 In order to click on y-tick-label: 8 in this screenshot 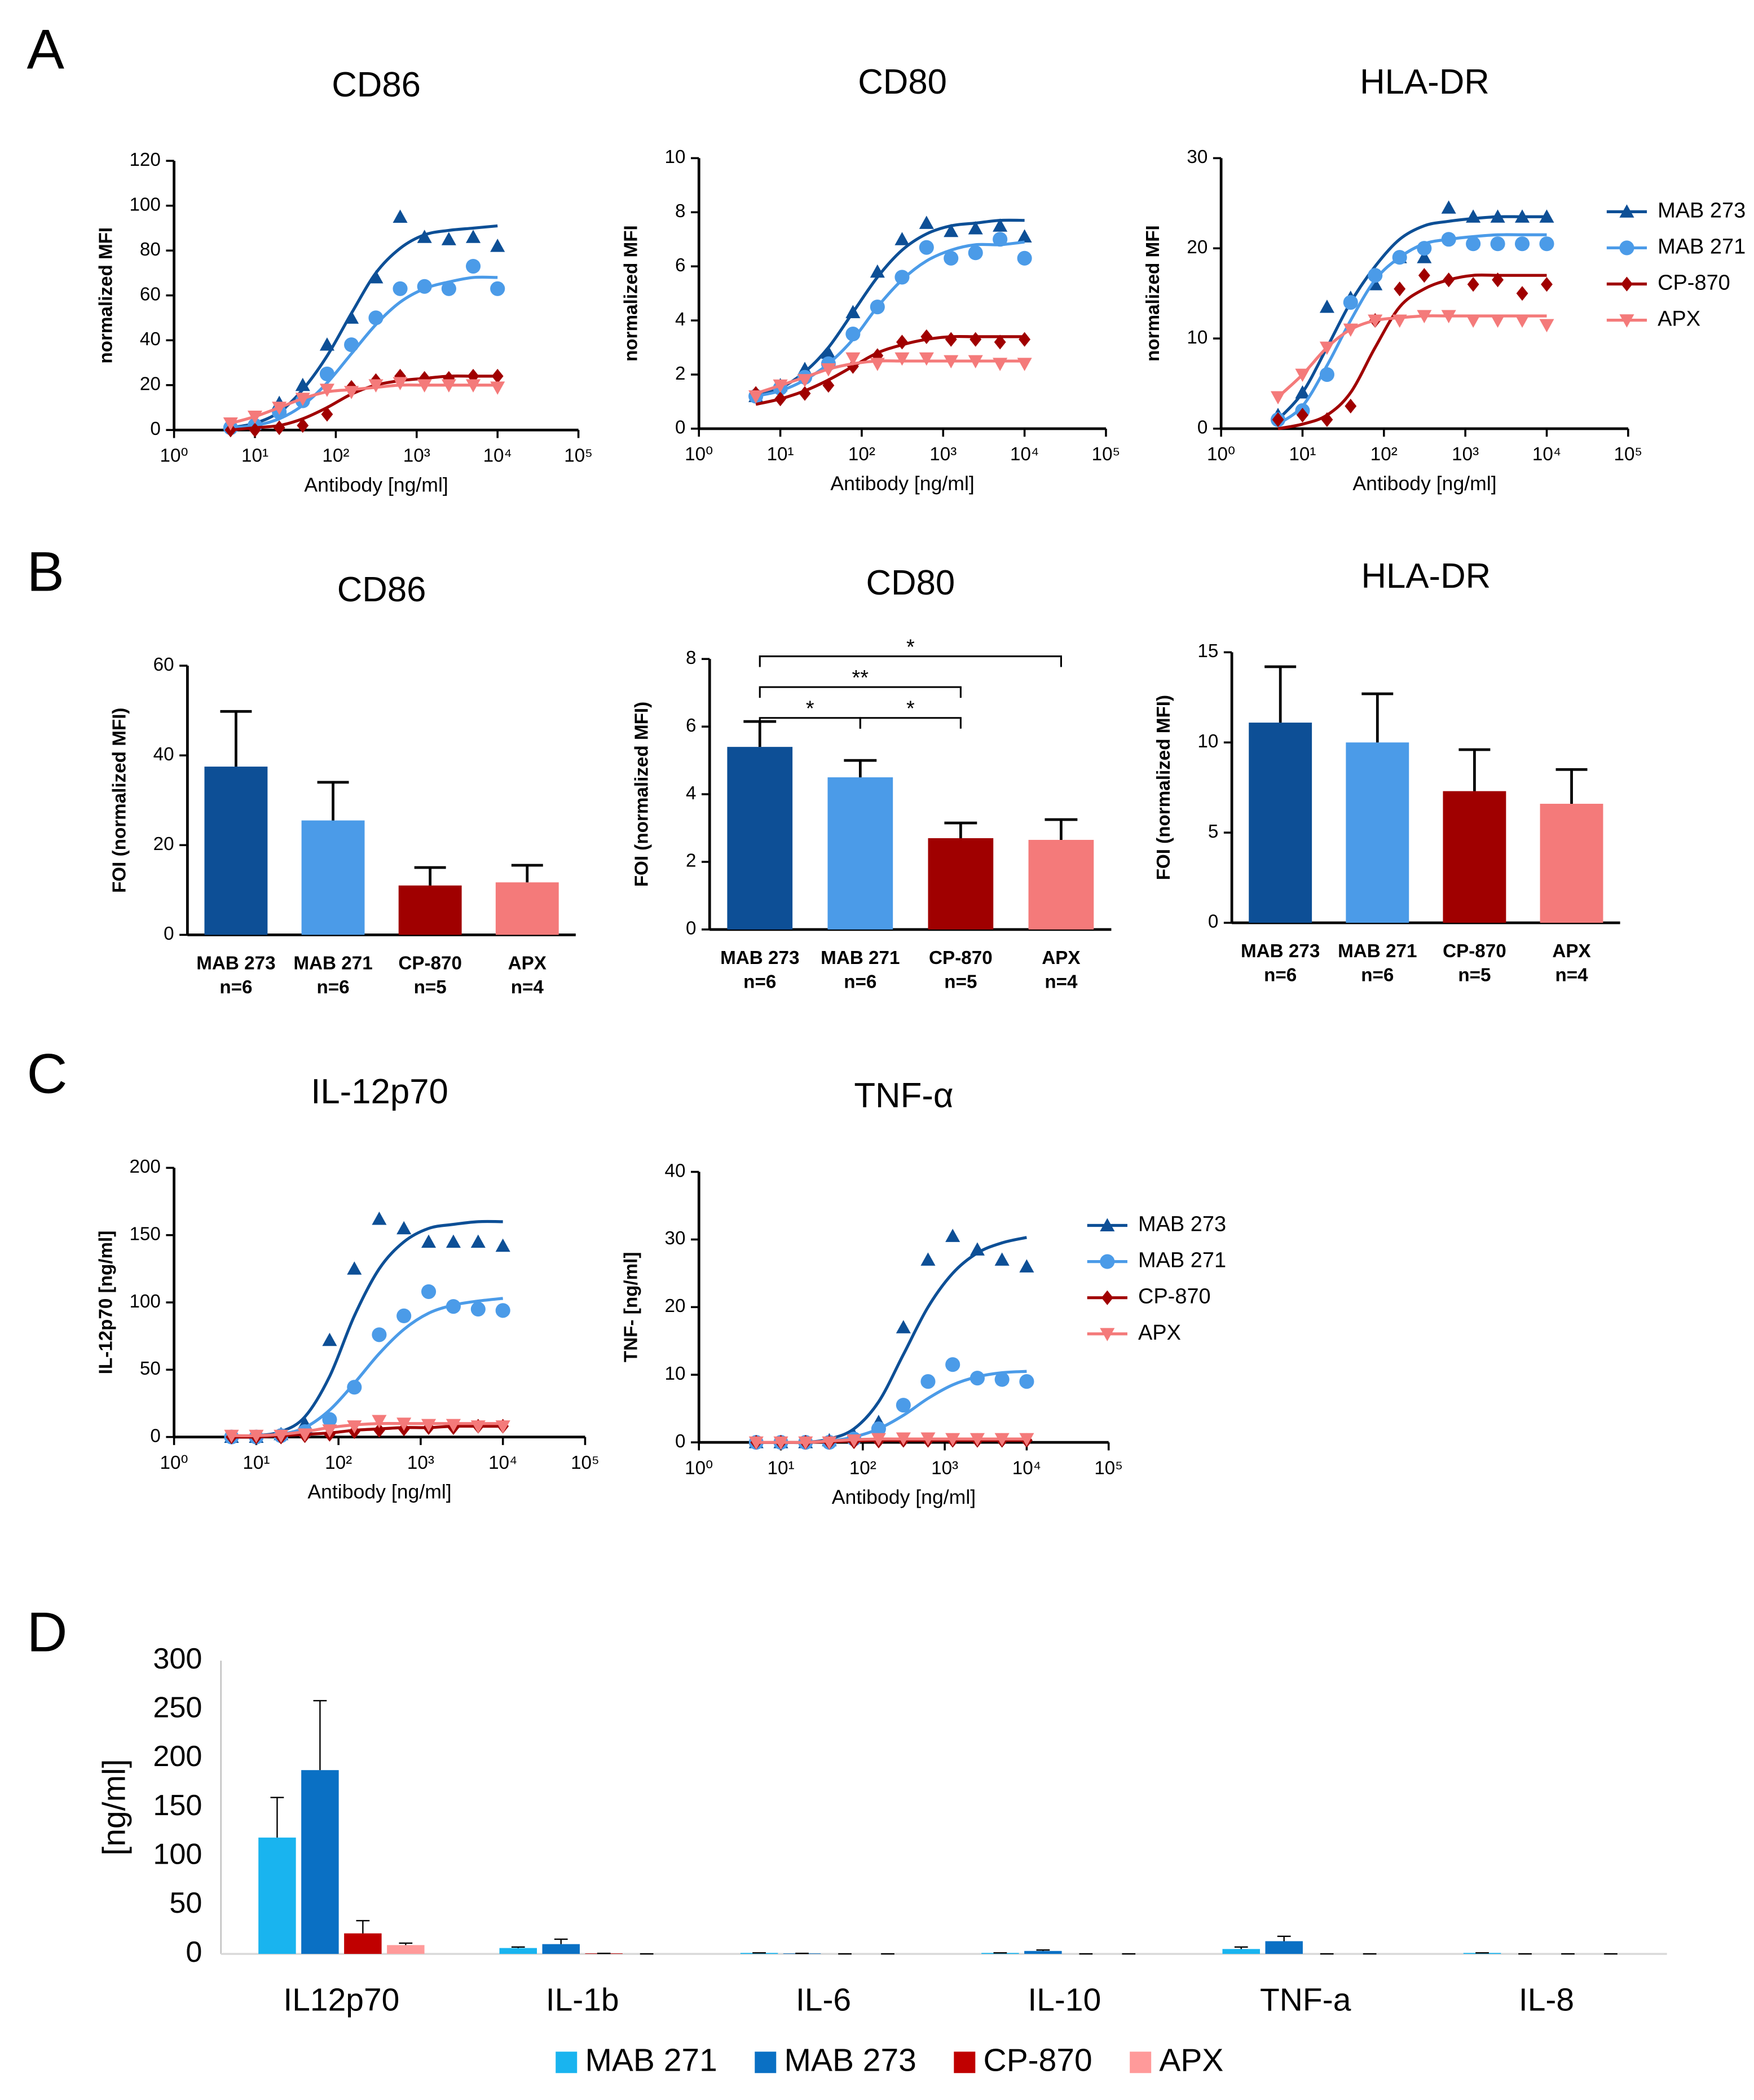, I will do `click(680, 212)`.